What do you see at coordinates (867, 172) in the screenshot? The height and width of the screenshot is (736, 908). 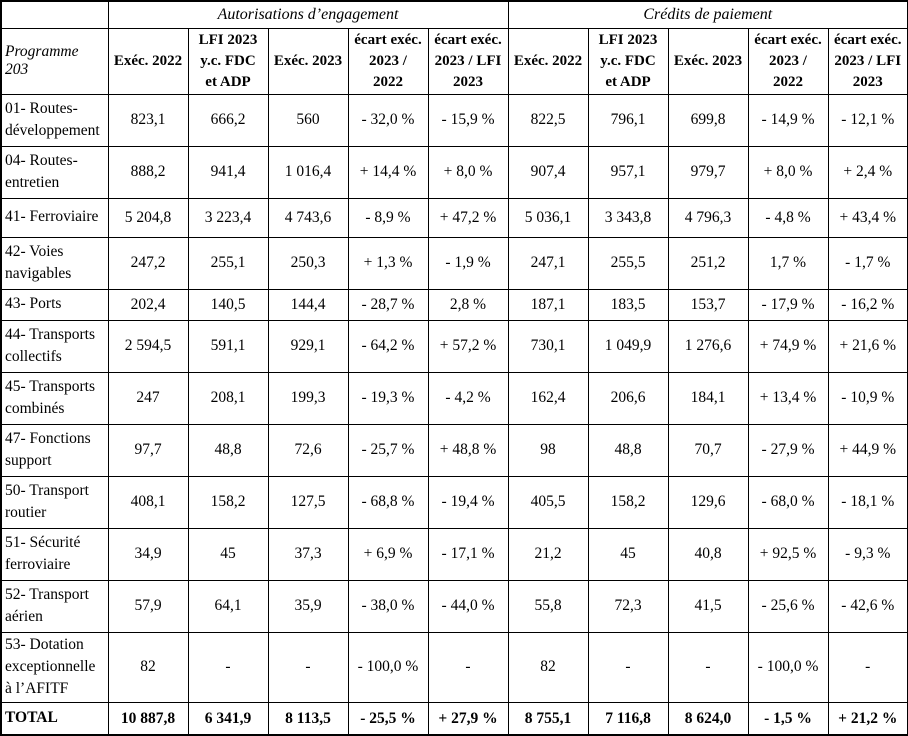 I see `value-cell: + 2,4 %` at bounding box center [867, 172].